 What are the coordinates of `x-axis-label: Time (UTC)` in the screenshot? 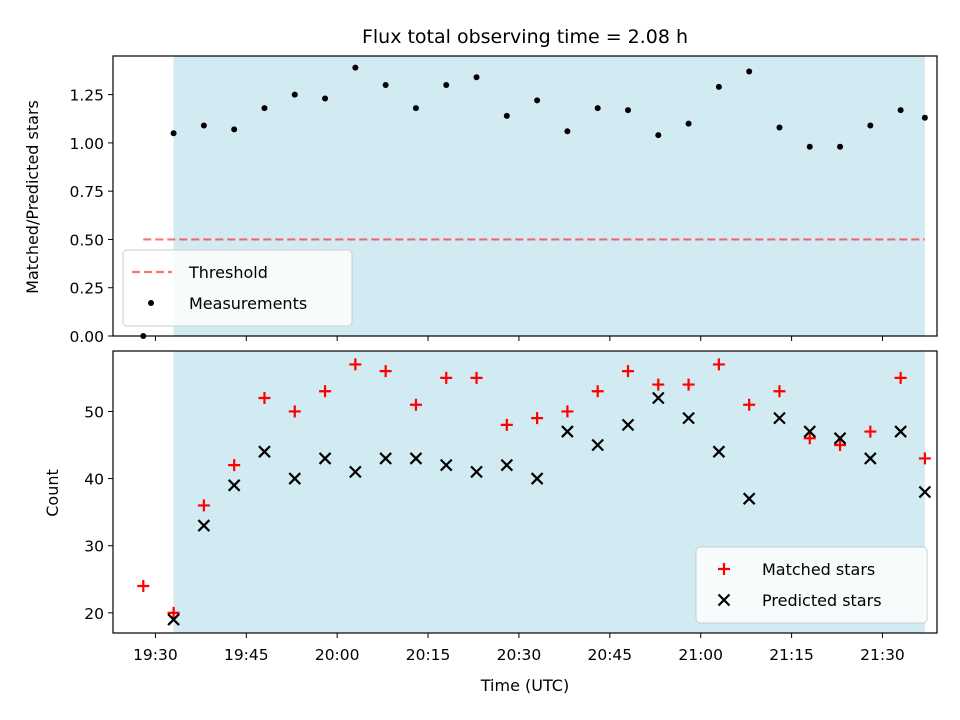 It's located at (524, 685).